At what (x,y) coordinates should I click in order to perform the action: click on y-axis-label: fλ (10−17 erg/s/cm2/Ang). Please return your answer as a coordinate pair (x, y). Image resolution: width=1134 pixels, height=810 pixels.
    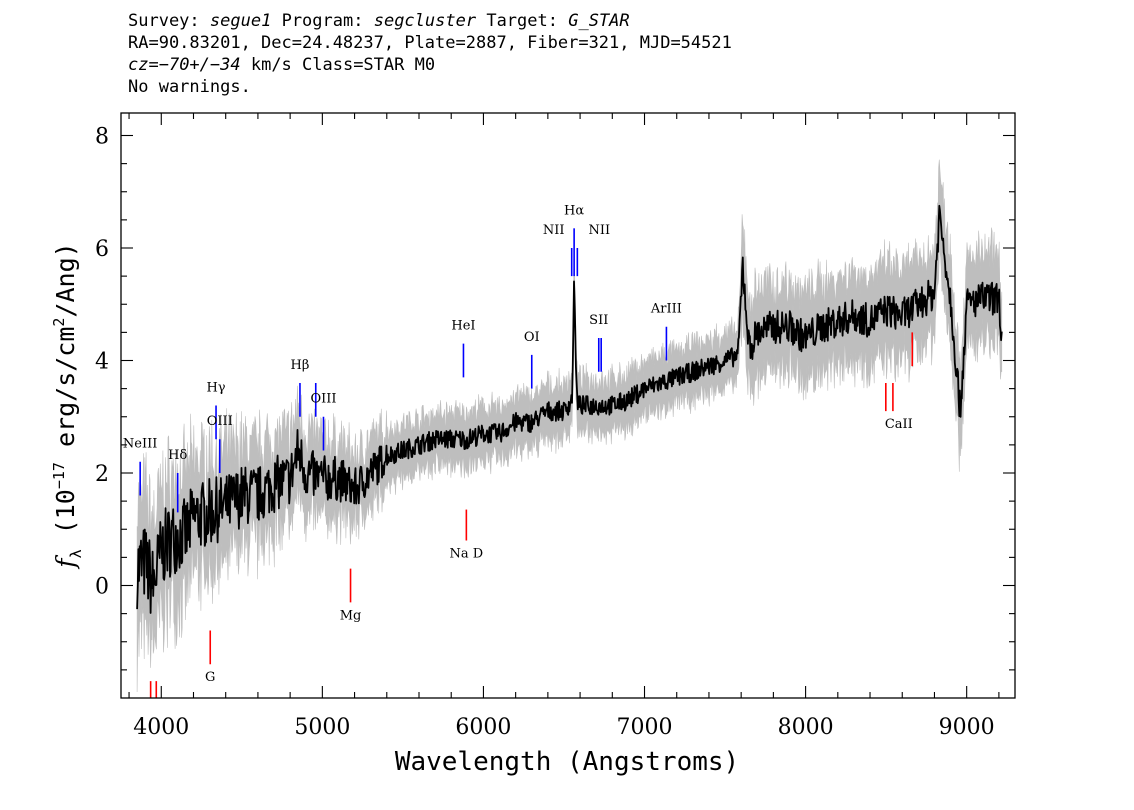
    Looking at the image, I should click on (67, 405).